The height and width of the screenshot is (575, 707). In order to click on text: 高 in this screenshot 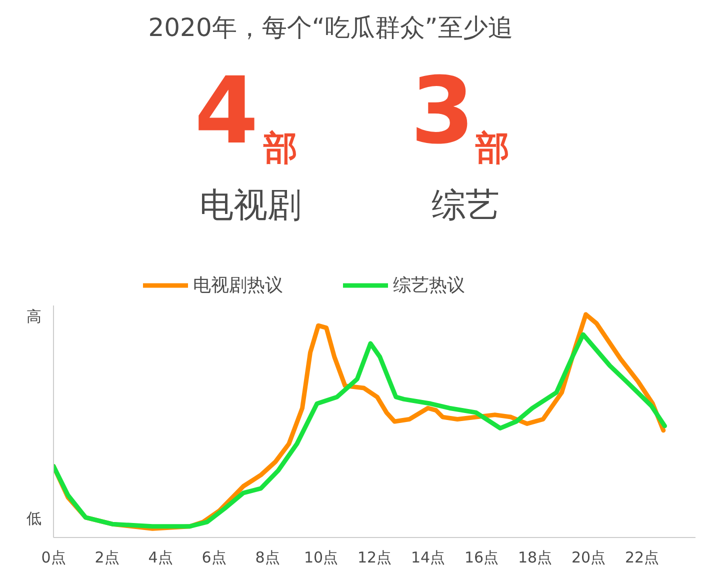, I will do `click(34, 317)`.